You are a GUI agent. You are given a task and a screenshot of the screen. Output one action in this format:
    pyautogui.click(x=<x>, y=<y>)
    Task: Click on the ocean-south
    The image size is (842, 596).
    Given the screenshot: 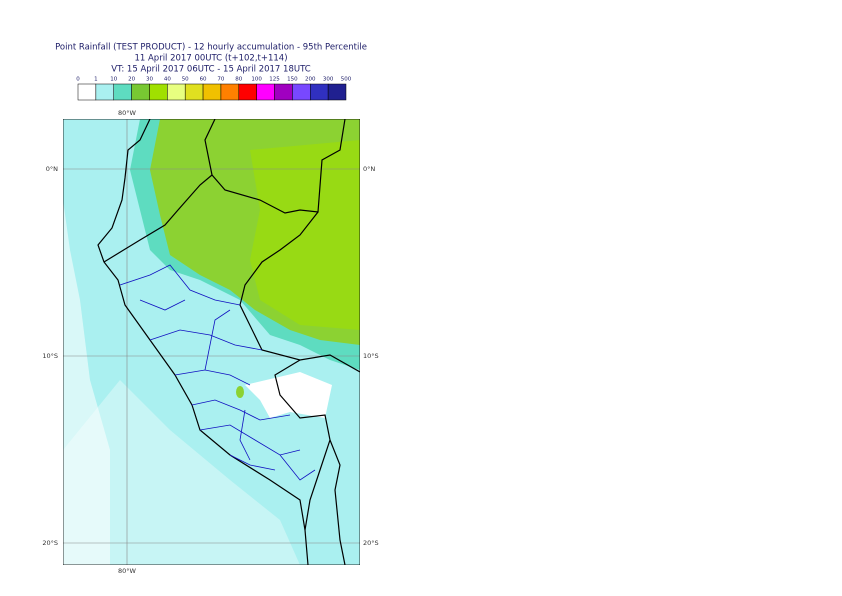 What is the action you would take?
    pyautogui.click(x=181, y=472)
    